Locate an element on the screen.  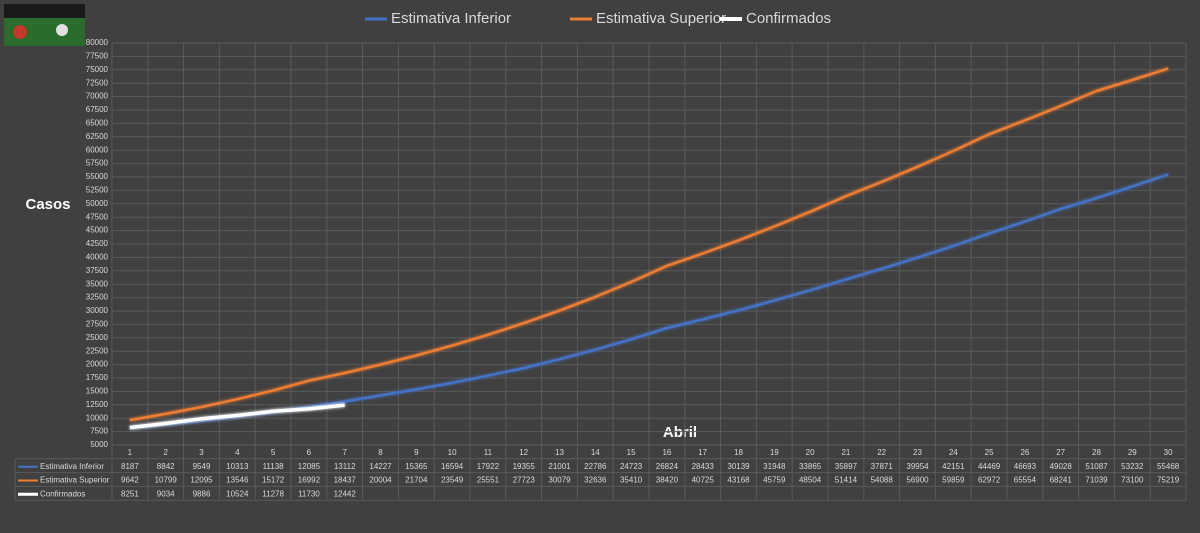
y-tick-label: 77500 is located at coordinates (97, 56).